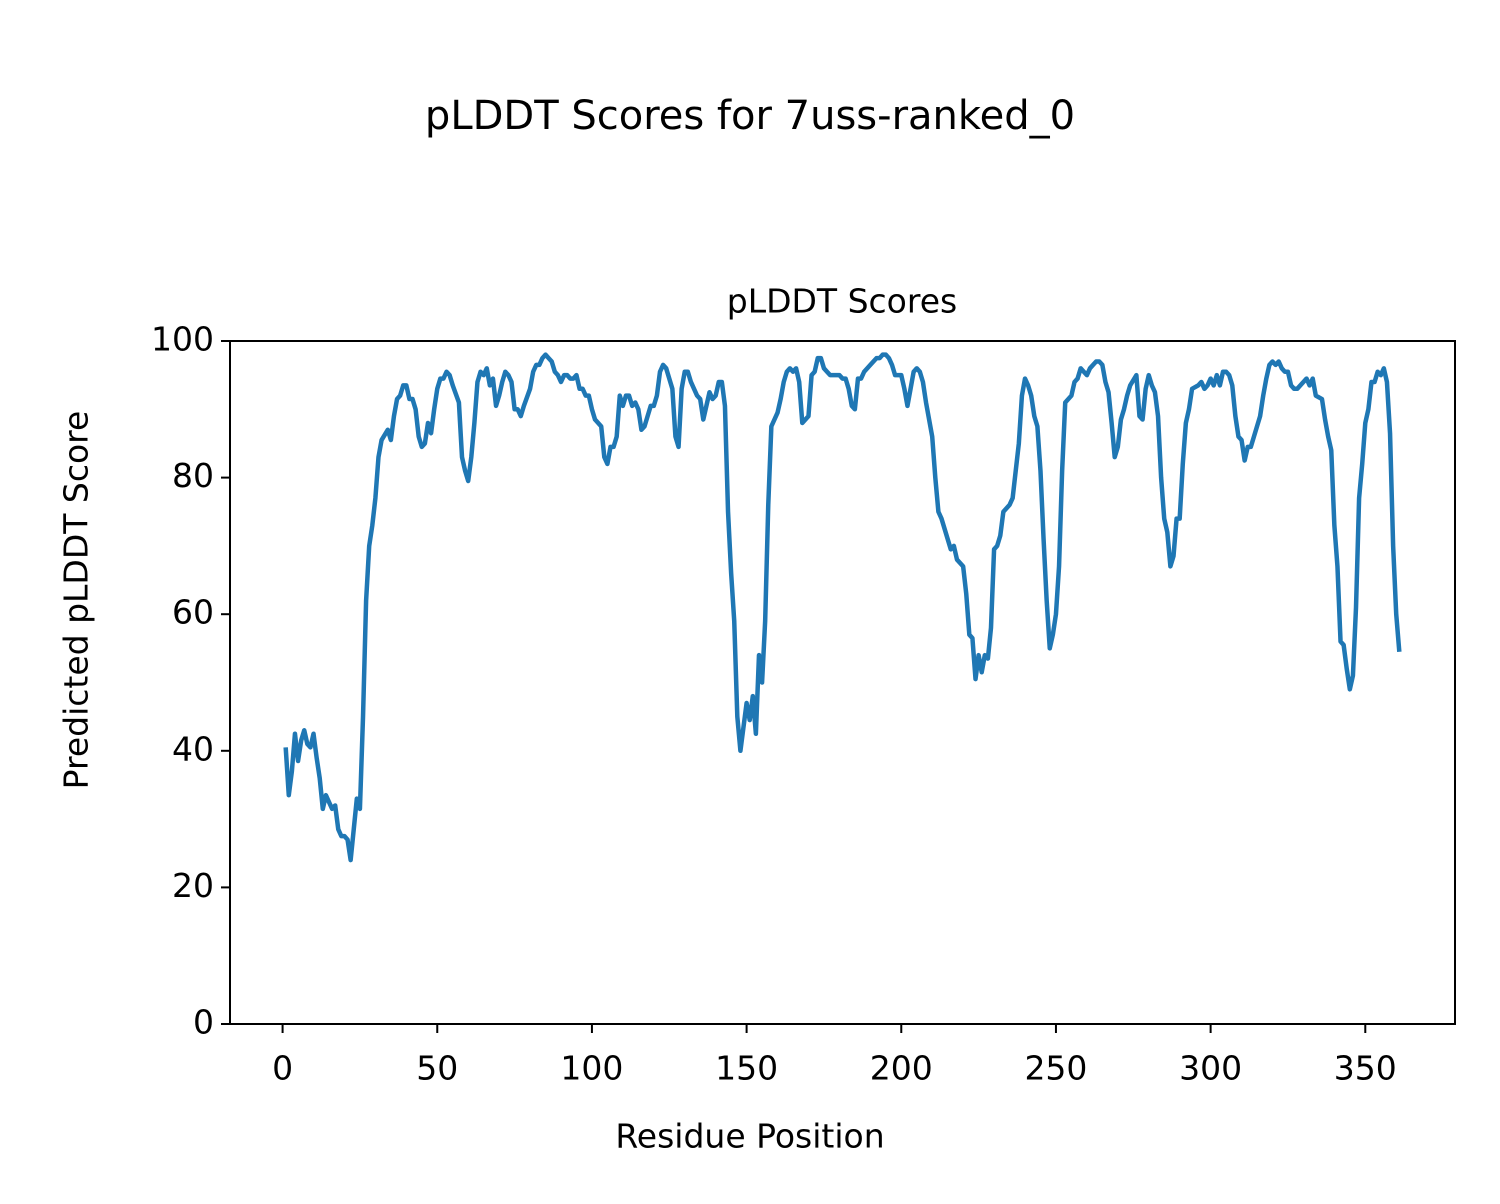  I want to click on x-tick-label: 350, so click(1365, 1068).